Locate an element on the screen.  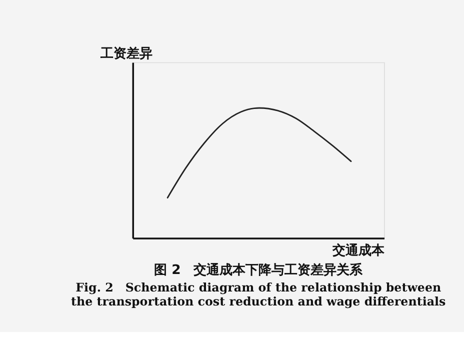
y-axis-title: 工资差异 is located at coordinates (126, 54).